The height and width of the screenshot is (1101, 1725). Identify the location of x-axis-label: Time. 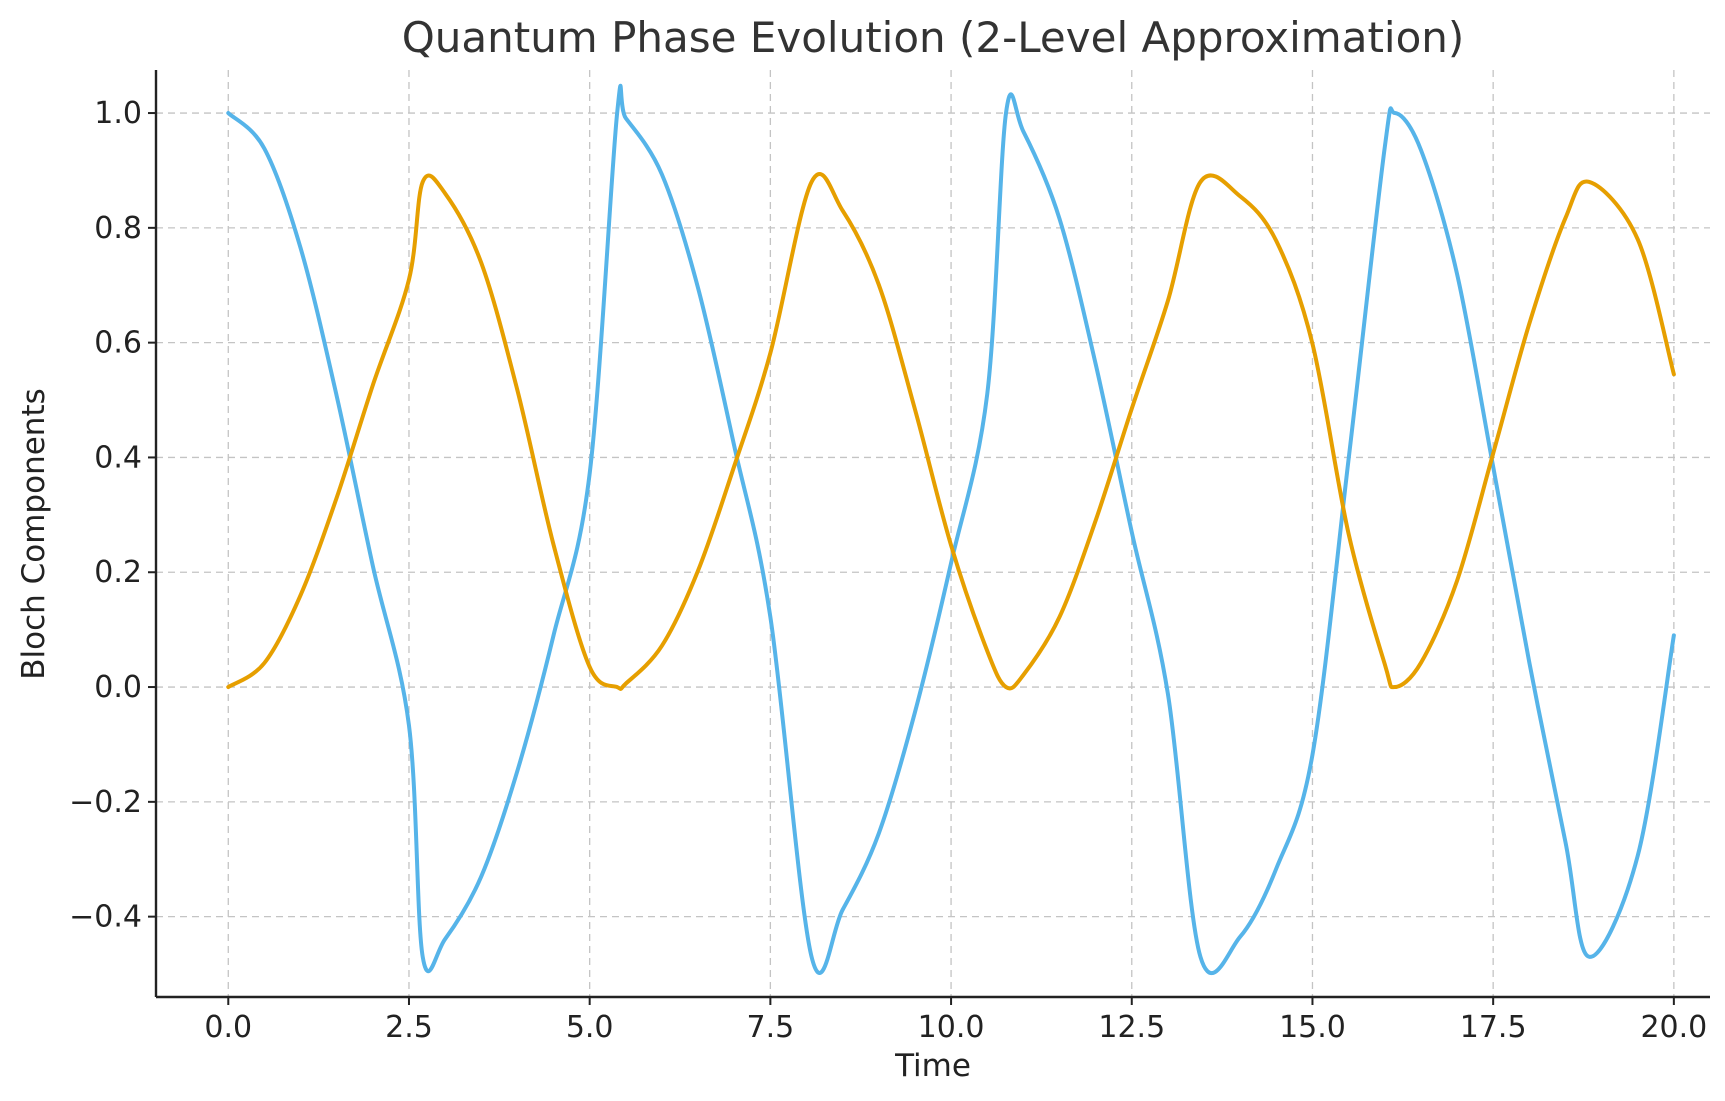
(932, 1066).